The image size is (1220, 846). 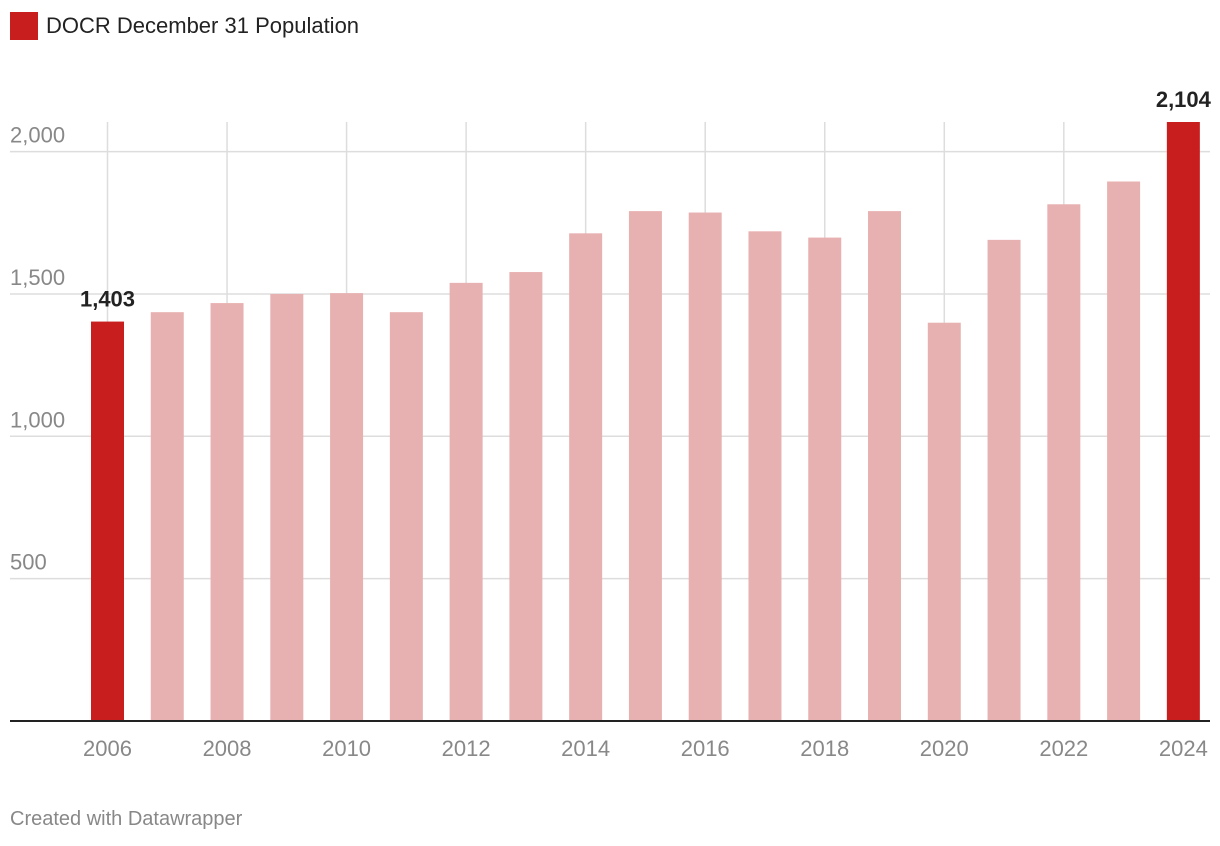 I want to click on footer-credit: Created with Datawrapper, so click(x=126, y=819).